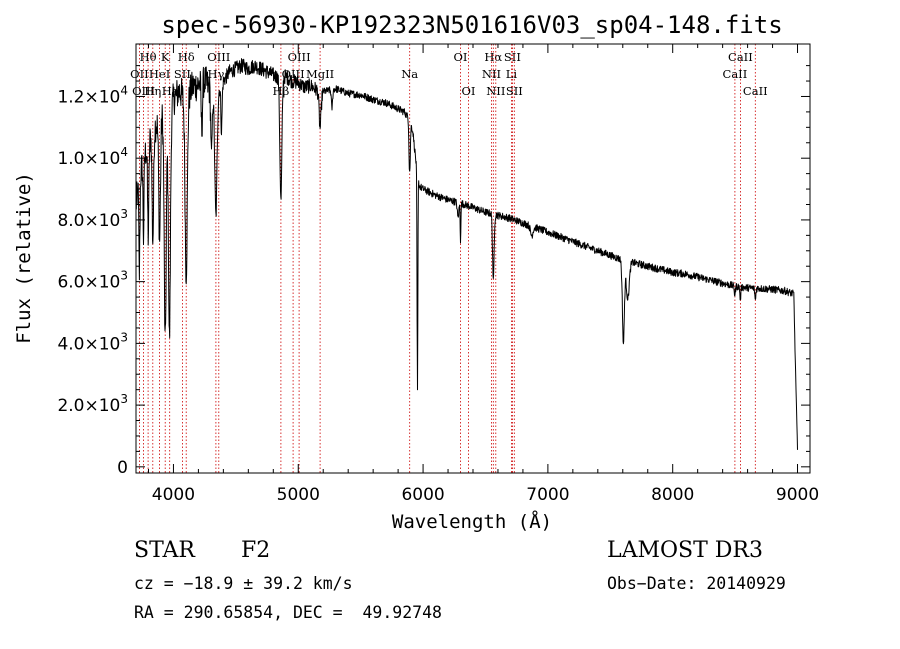 Image resolution: width=900 pixels, height=649 pixels. What do you see at coordinates (139, 74) in the screenshot?
I see `spectral-line-label: OII` at bounding box center [139, 74].